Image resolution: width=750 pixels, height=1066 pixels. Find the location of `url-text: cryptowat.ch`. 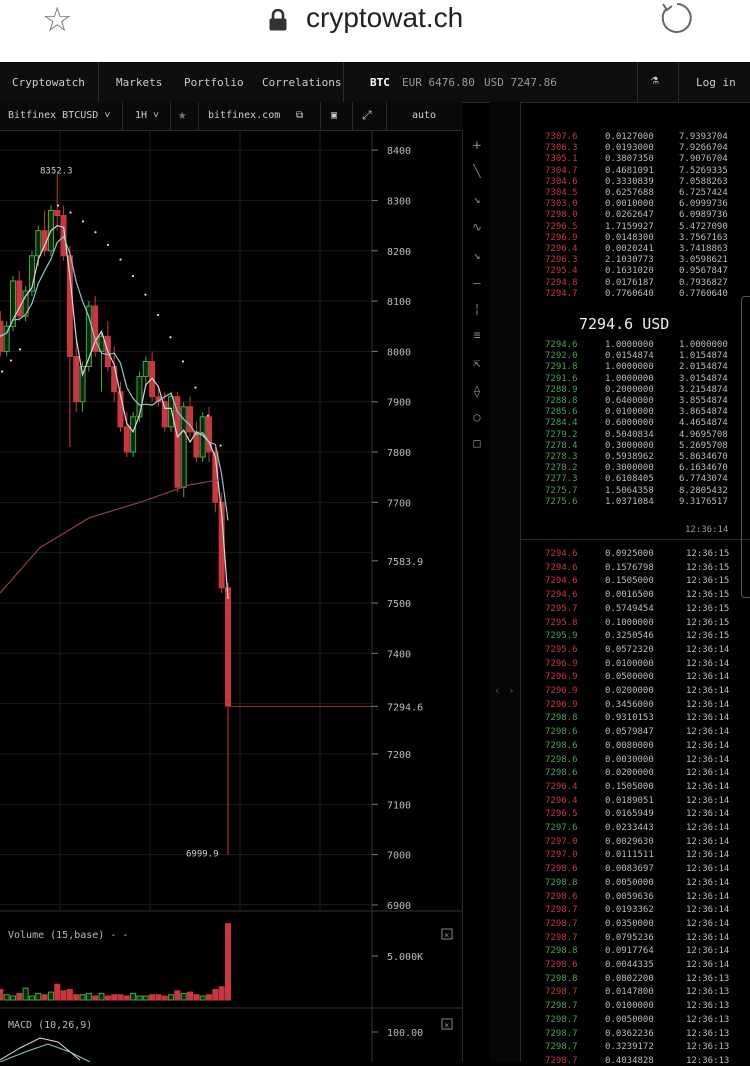

url-text: cryptowat.ch is located at coordinates (385, 17).